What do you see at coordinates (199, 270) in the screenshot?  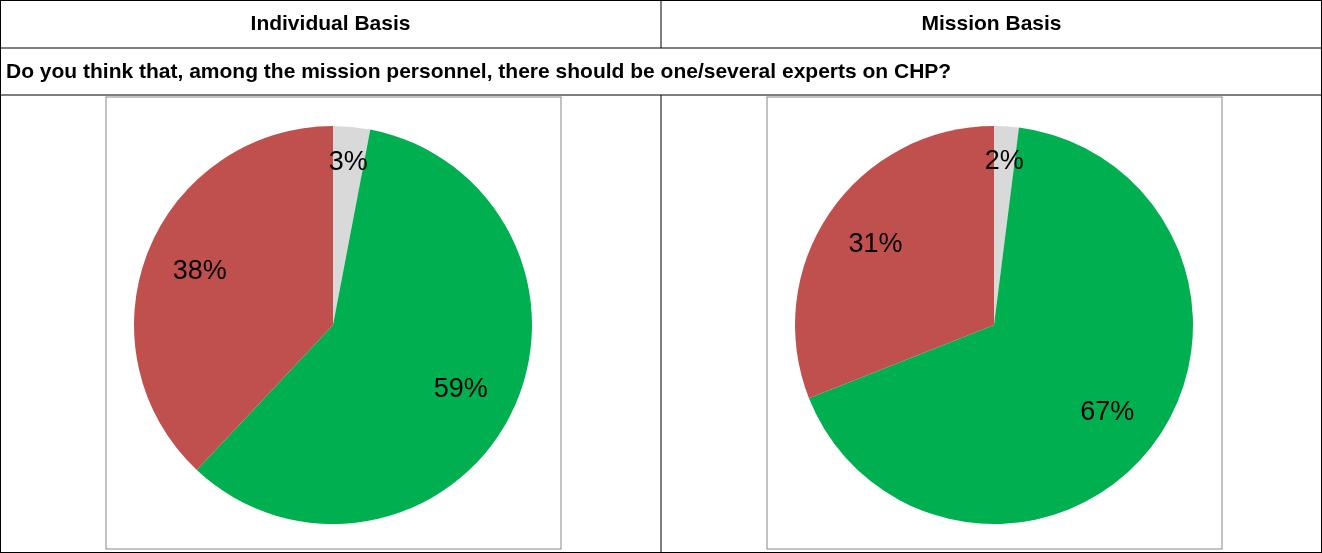 I see `data-label: 38%` at bounding box center [199, 270].